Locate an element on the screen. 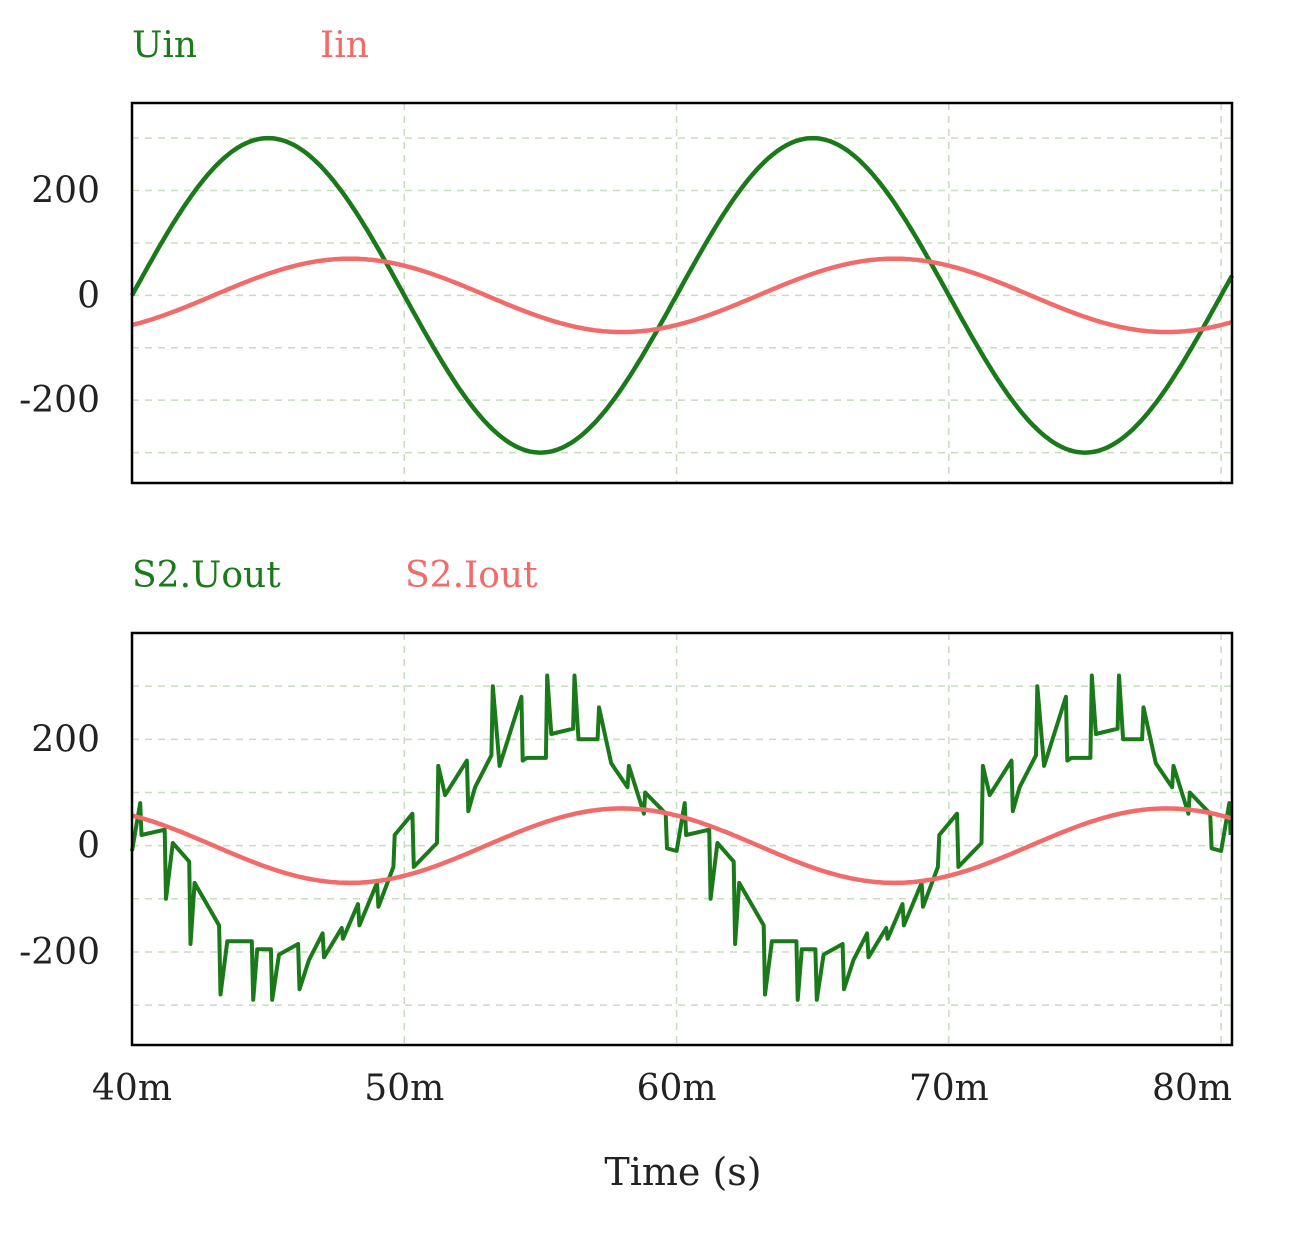 This screenshot has height=1233, width=1290. x-axis-label: Time (s) is located at coordinates (682, 1172).